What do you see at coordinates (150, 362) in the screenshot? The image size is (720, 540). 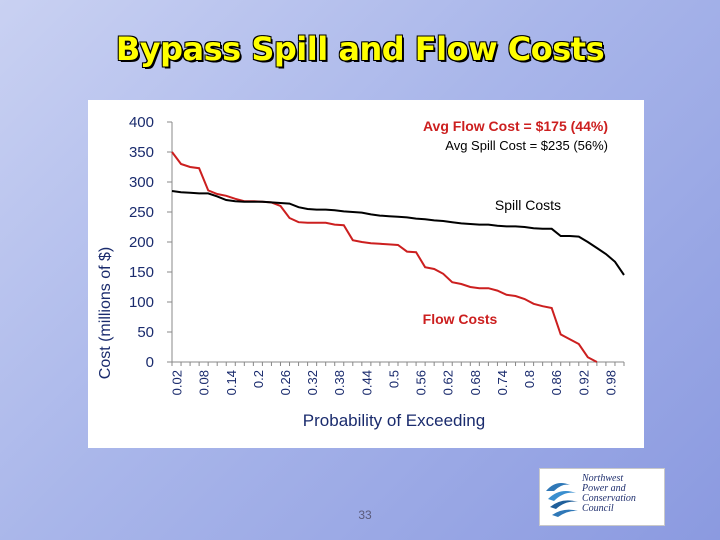 I see `y-tick-label: 0` at bounding box center [150, 362].